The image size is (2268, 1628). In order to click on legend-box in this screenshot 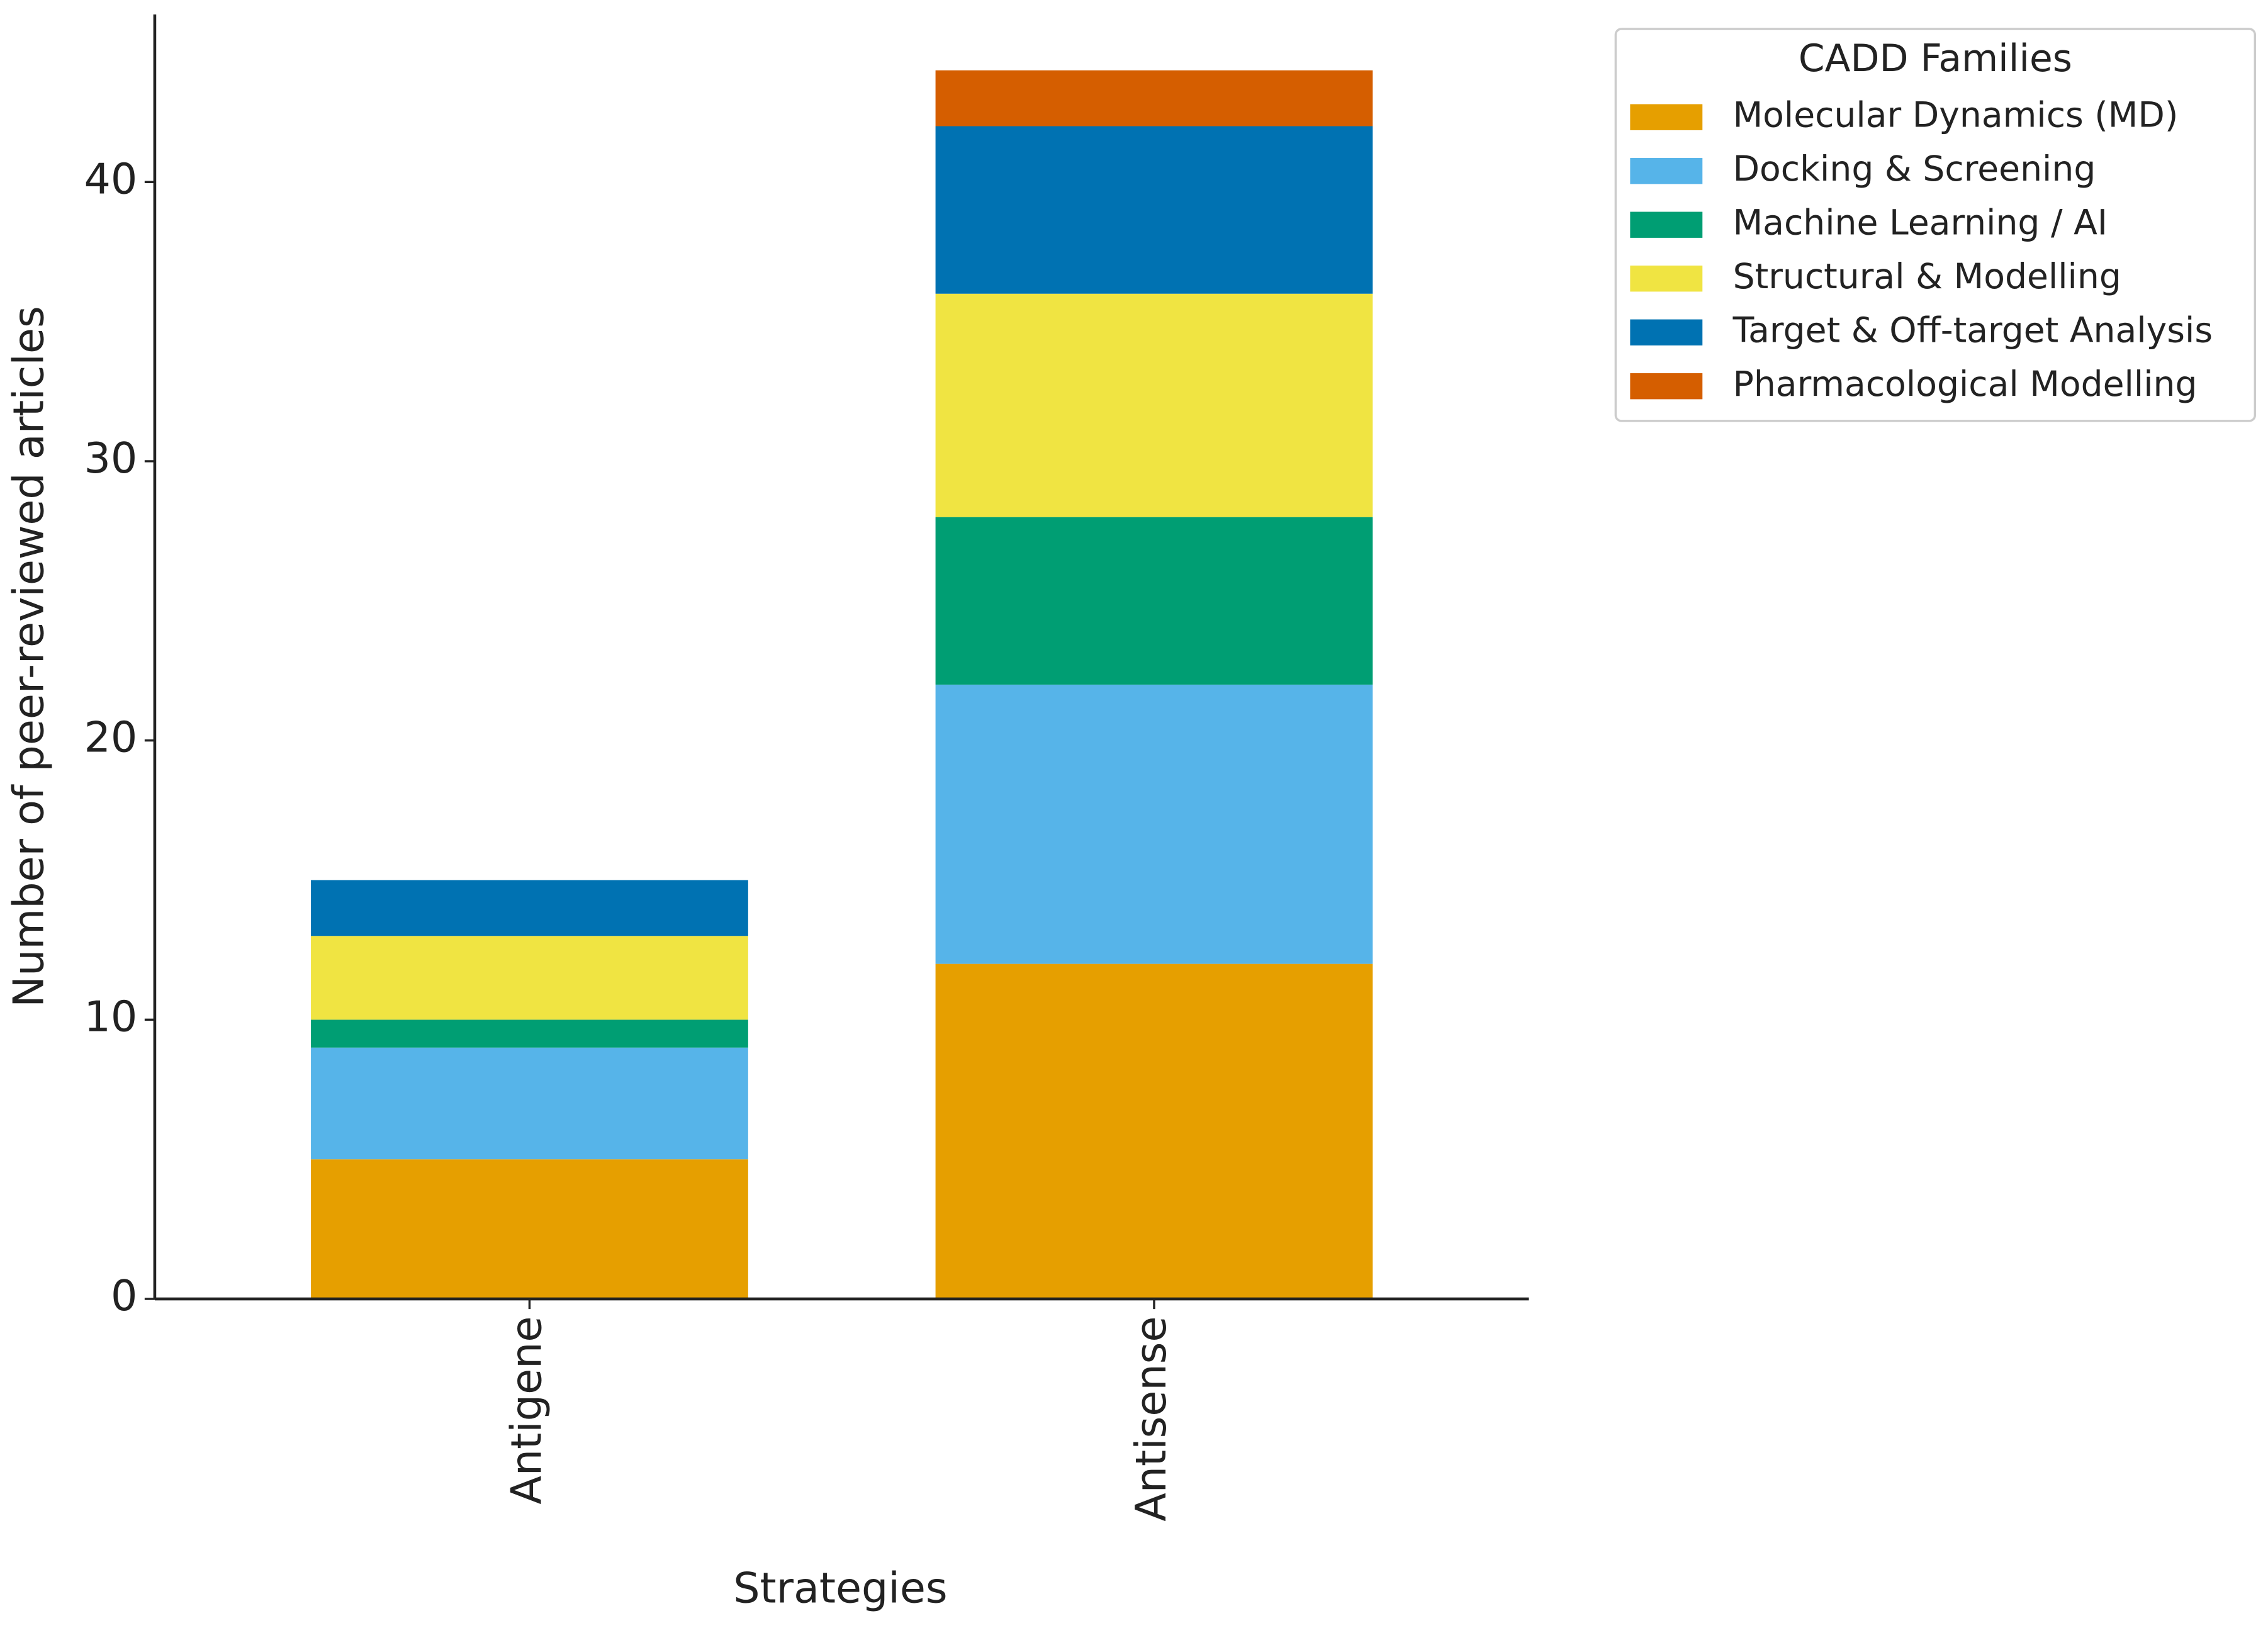, I will do `click(1936, 225)`.